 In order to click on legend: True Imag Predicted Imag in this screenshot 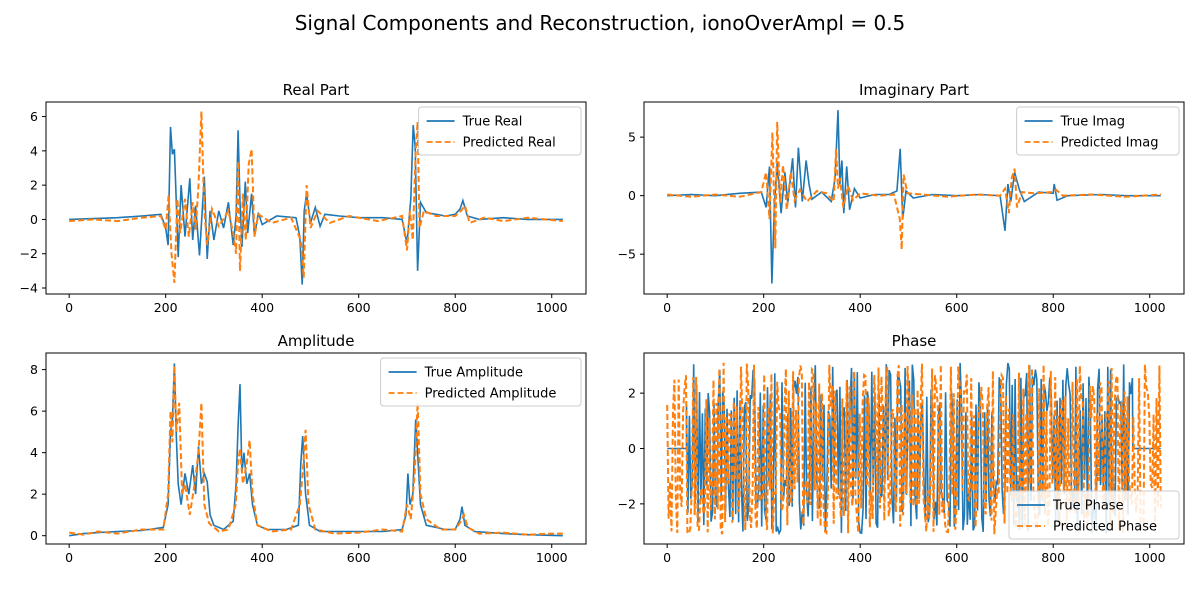, I will do `click(1098, 131)`.